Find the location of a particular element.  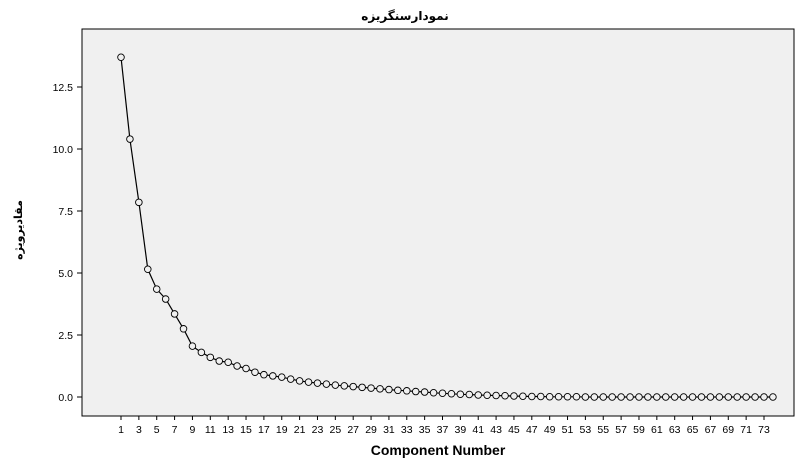

x-tick-label: 69 is located at coordinates (728, 430).